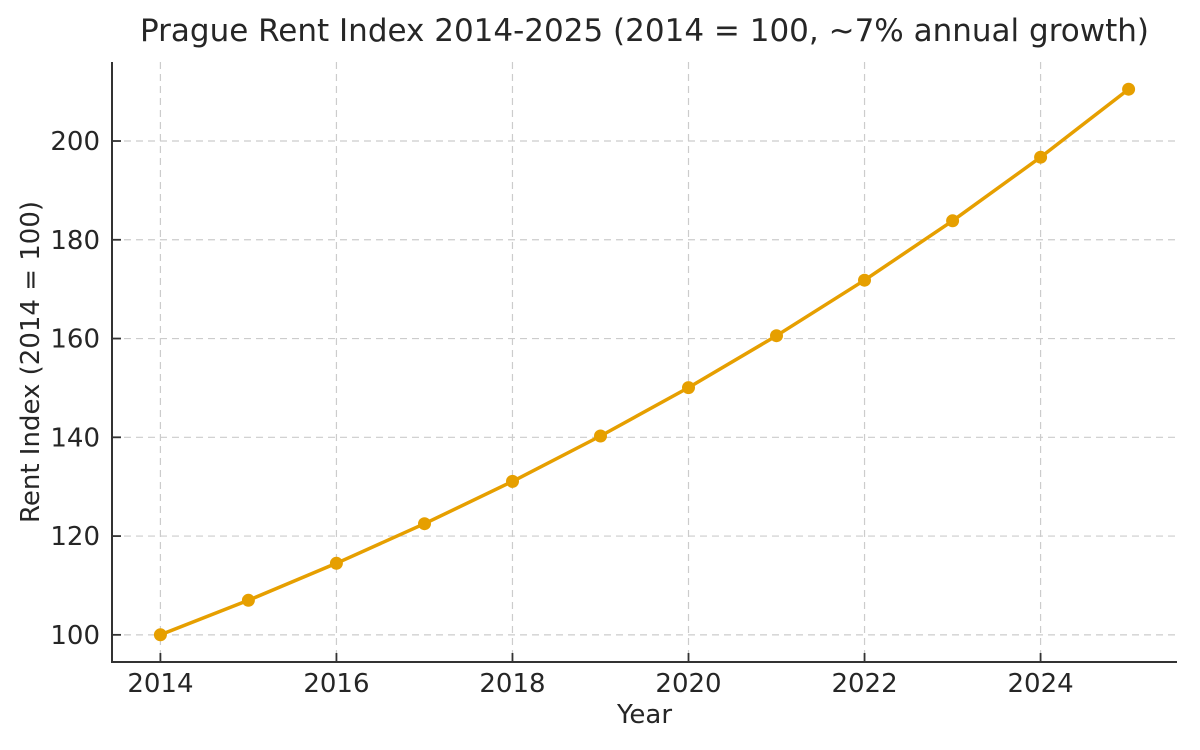  I want to click on data-point-2015, so click(248, 600).